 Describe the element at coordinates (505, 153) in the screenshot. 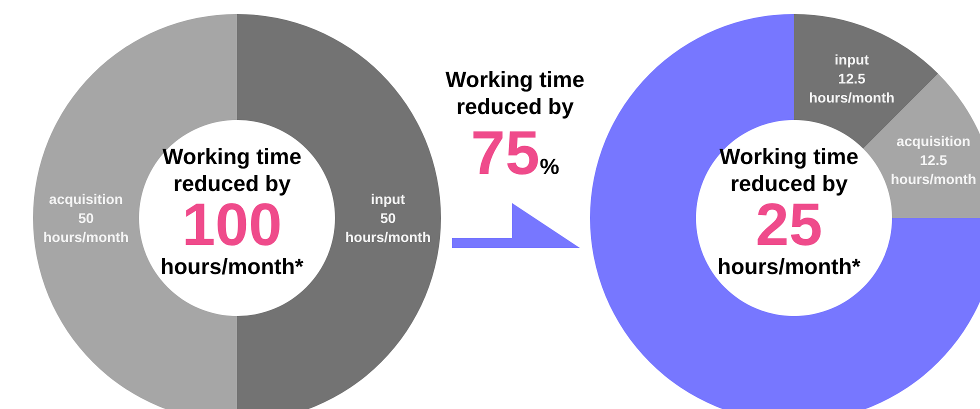

I see `text: 75` at that location.